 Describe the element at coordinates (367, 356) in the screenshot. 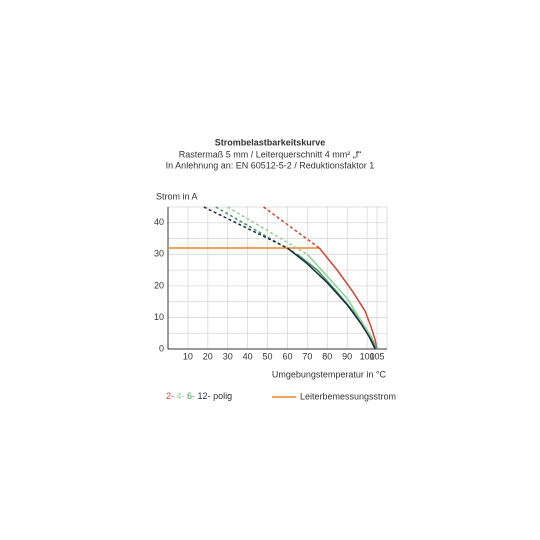

I see `x-tick-label: 100` at that location.